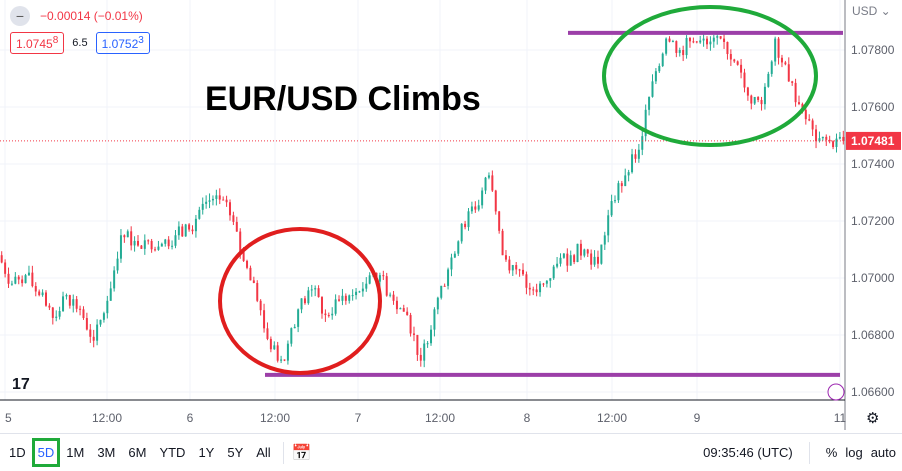 Image resolution: width=902 pixels, height=471 pixels. Describe the element at coordinates (748, 452) in the screenshot. I see `clock: 09:35:46 (UTC)` at that location.